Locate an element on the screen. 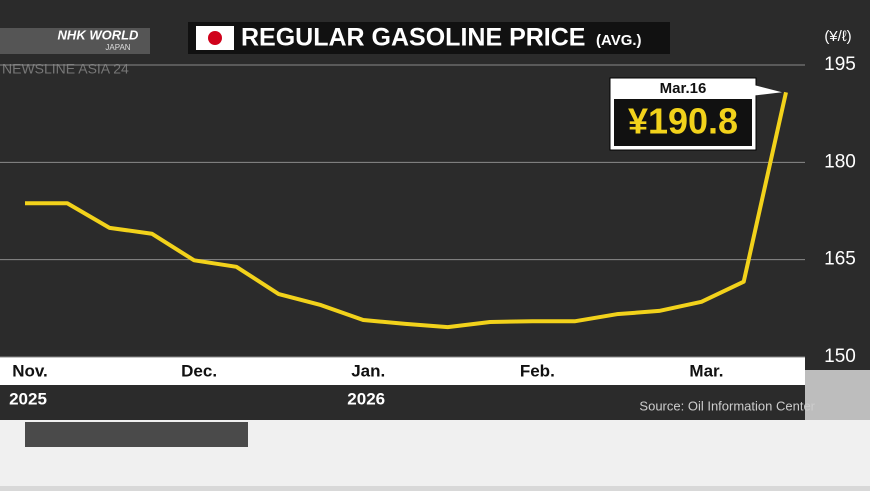 The image size is (870, 491). flag-sun is located at coordinates (215, 38).